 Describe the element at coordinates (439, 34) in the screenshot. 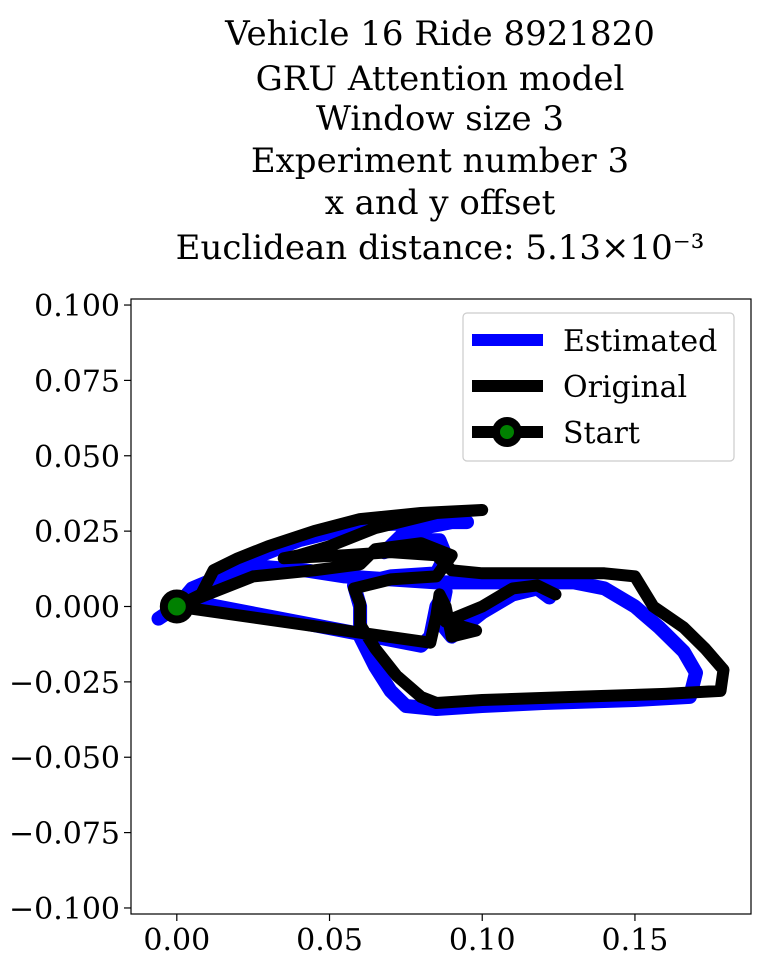

I see `title-line: Vehicle 16 Ride 8921820` at that location.